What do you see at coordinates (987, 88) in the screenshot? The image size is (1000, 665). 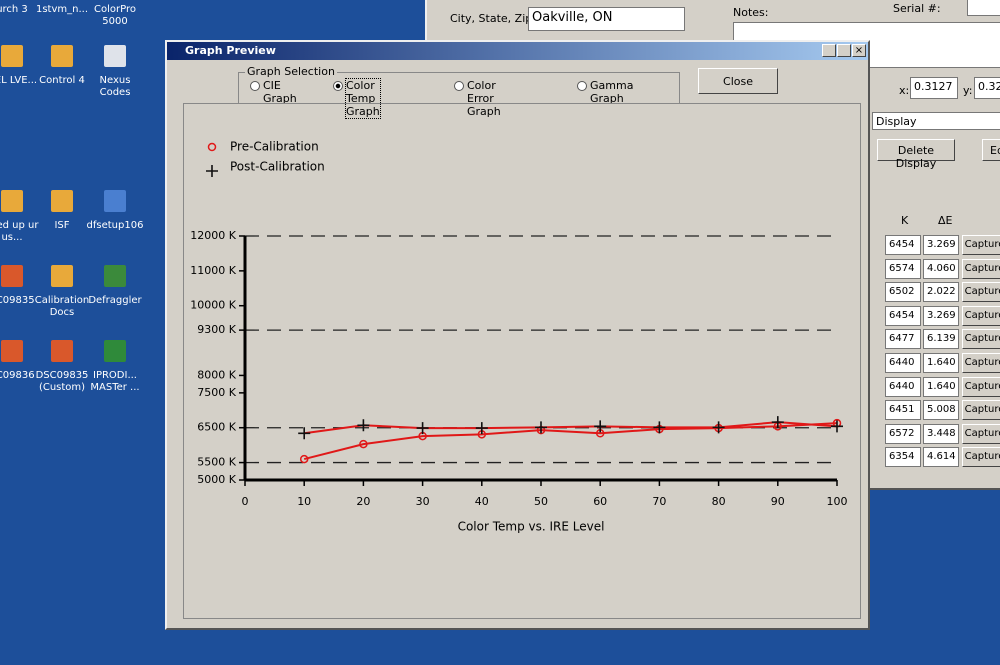 I see `y-field: 0.329` at bounding box center [987, 88].